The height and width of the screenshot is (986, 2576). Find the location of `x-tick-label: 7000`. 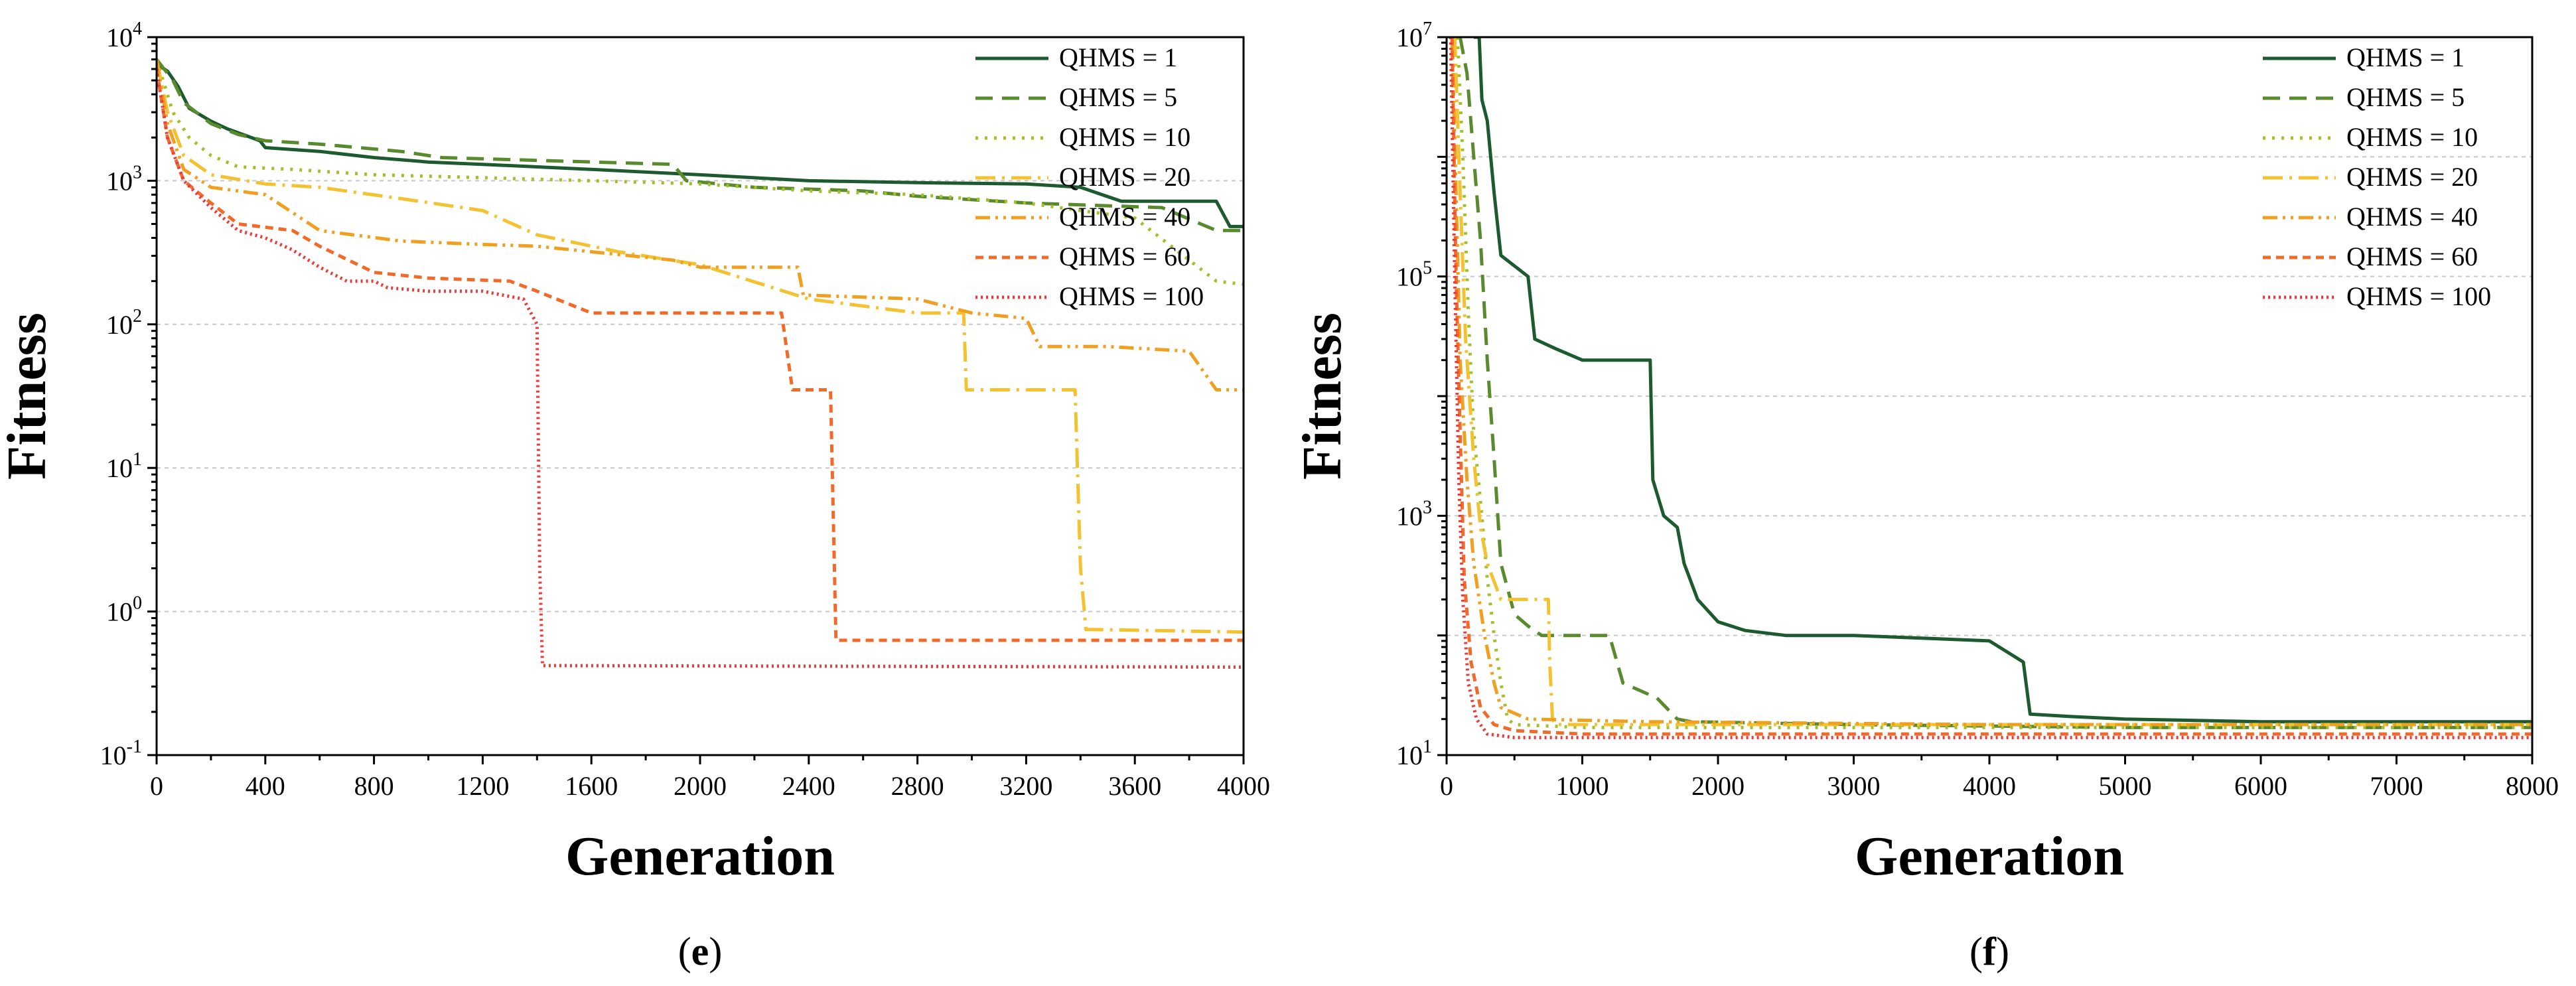

x-tick-label: 7000 is located at coordinates (2396, 786).